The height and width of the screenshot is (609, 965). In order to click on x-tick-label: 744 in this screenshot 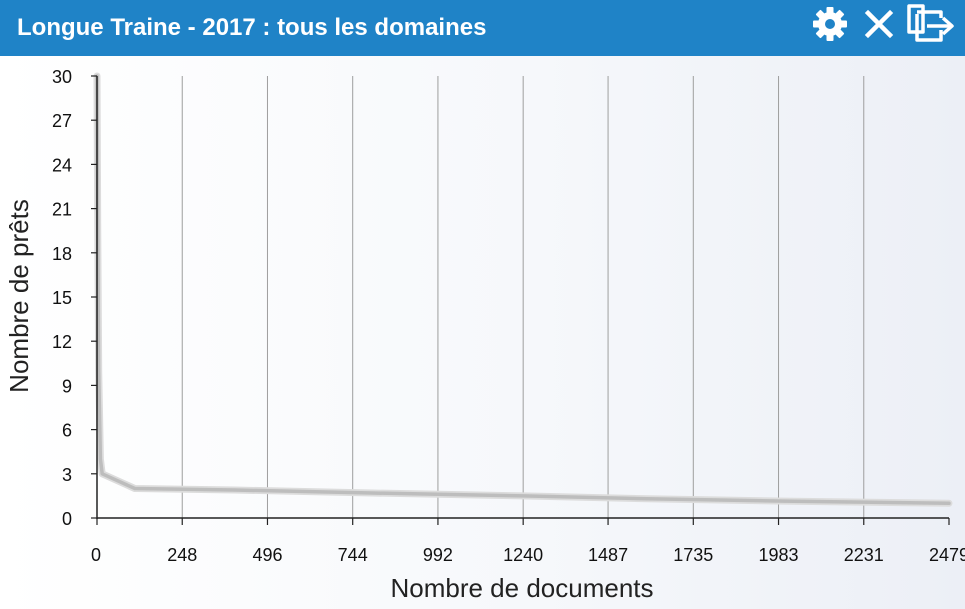, I will do `click(353, 555)`.